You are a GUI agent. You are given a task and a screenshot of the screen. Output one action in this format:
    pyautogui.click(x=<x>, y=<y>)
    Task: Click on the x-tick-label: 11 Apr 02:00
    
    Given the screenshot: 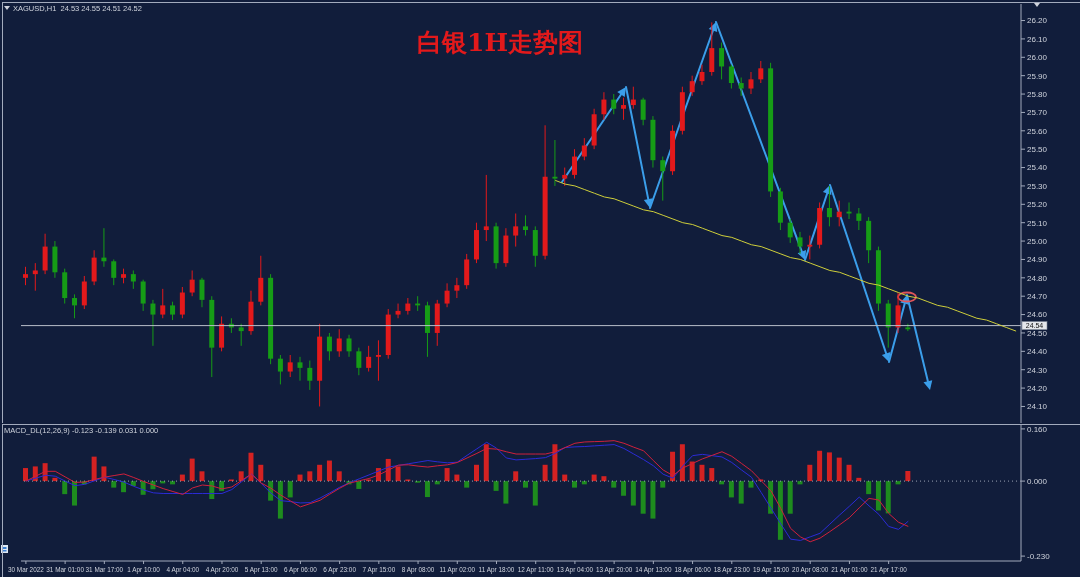 What is the action you would take?
    pyautogui.click(x=457, y=569)
    